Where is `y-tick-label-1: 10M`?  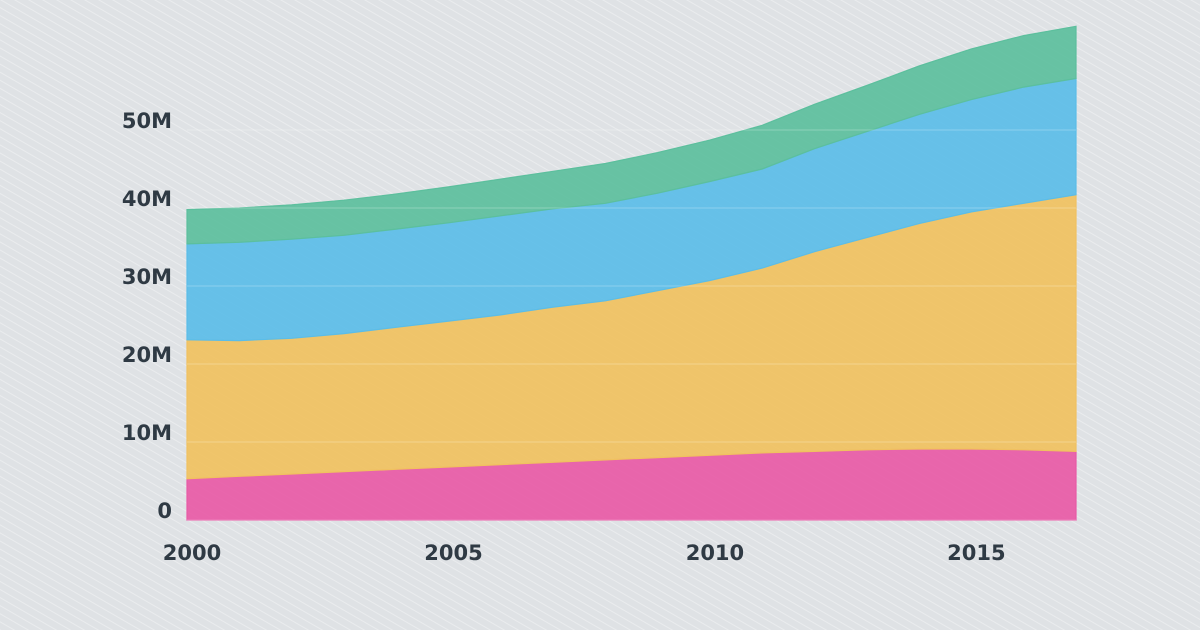
y-tick-label-1: 10M is located at coordinates (147, 433).